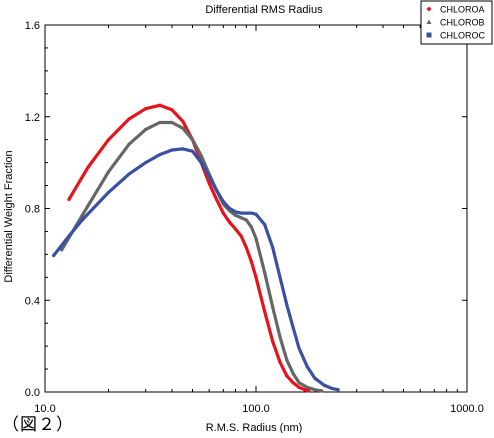  Describe the element at coordinates (462, 10) in the screenshot. I see `legend-label: CHLOROA` at that location.